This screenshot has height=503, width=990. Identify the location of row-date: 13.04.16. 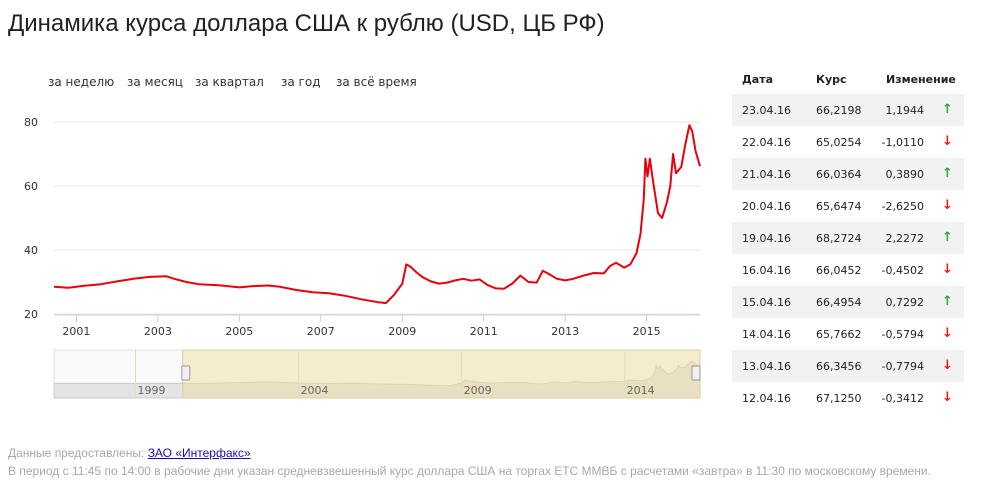
(766, 366).